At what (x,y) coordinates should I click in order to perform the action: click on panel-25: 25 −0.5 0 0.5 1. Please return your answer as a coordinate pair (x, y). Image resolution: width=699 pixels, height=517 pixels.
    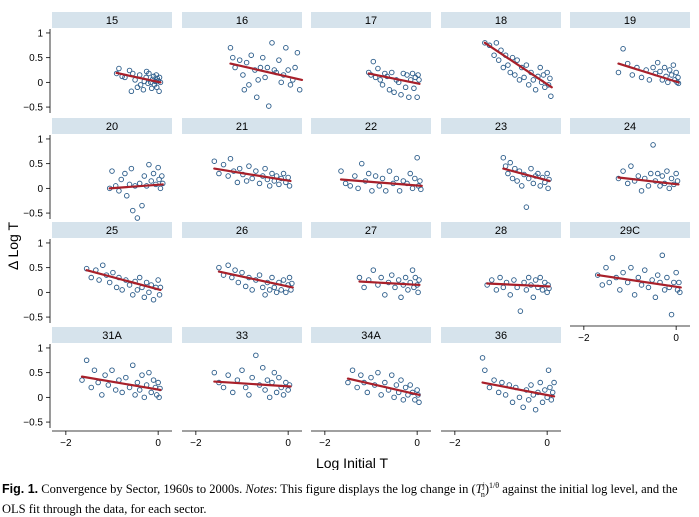
    Looking at the image, I should click on (97, 273).